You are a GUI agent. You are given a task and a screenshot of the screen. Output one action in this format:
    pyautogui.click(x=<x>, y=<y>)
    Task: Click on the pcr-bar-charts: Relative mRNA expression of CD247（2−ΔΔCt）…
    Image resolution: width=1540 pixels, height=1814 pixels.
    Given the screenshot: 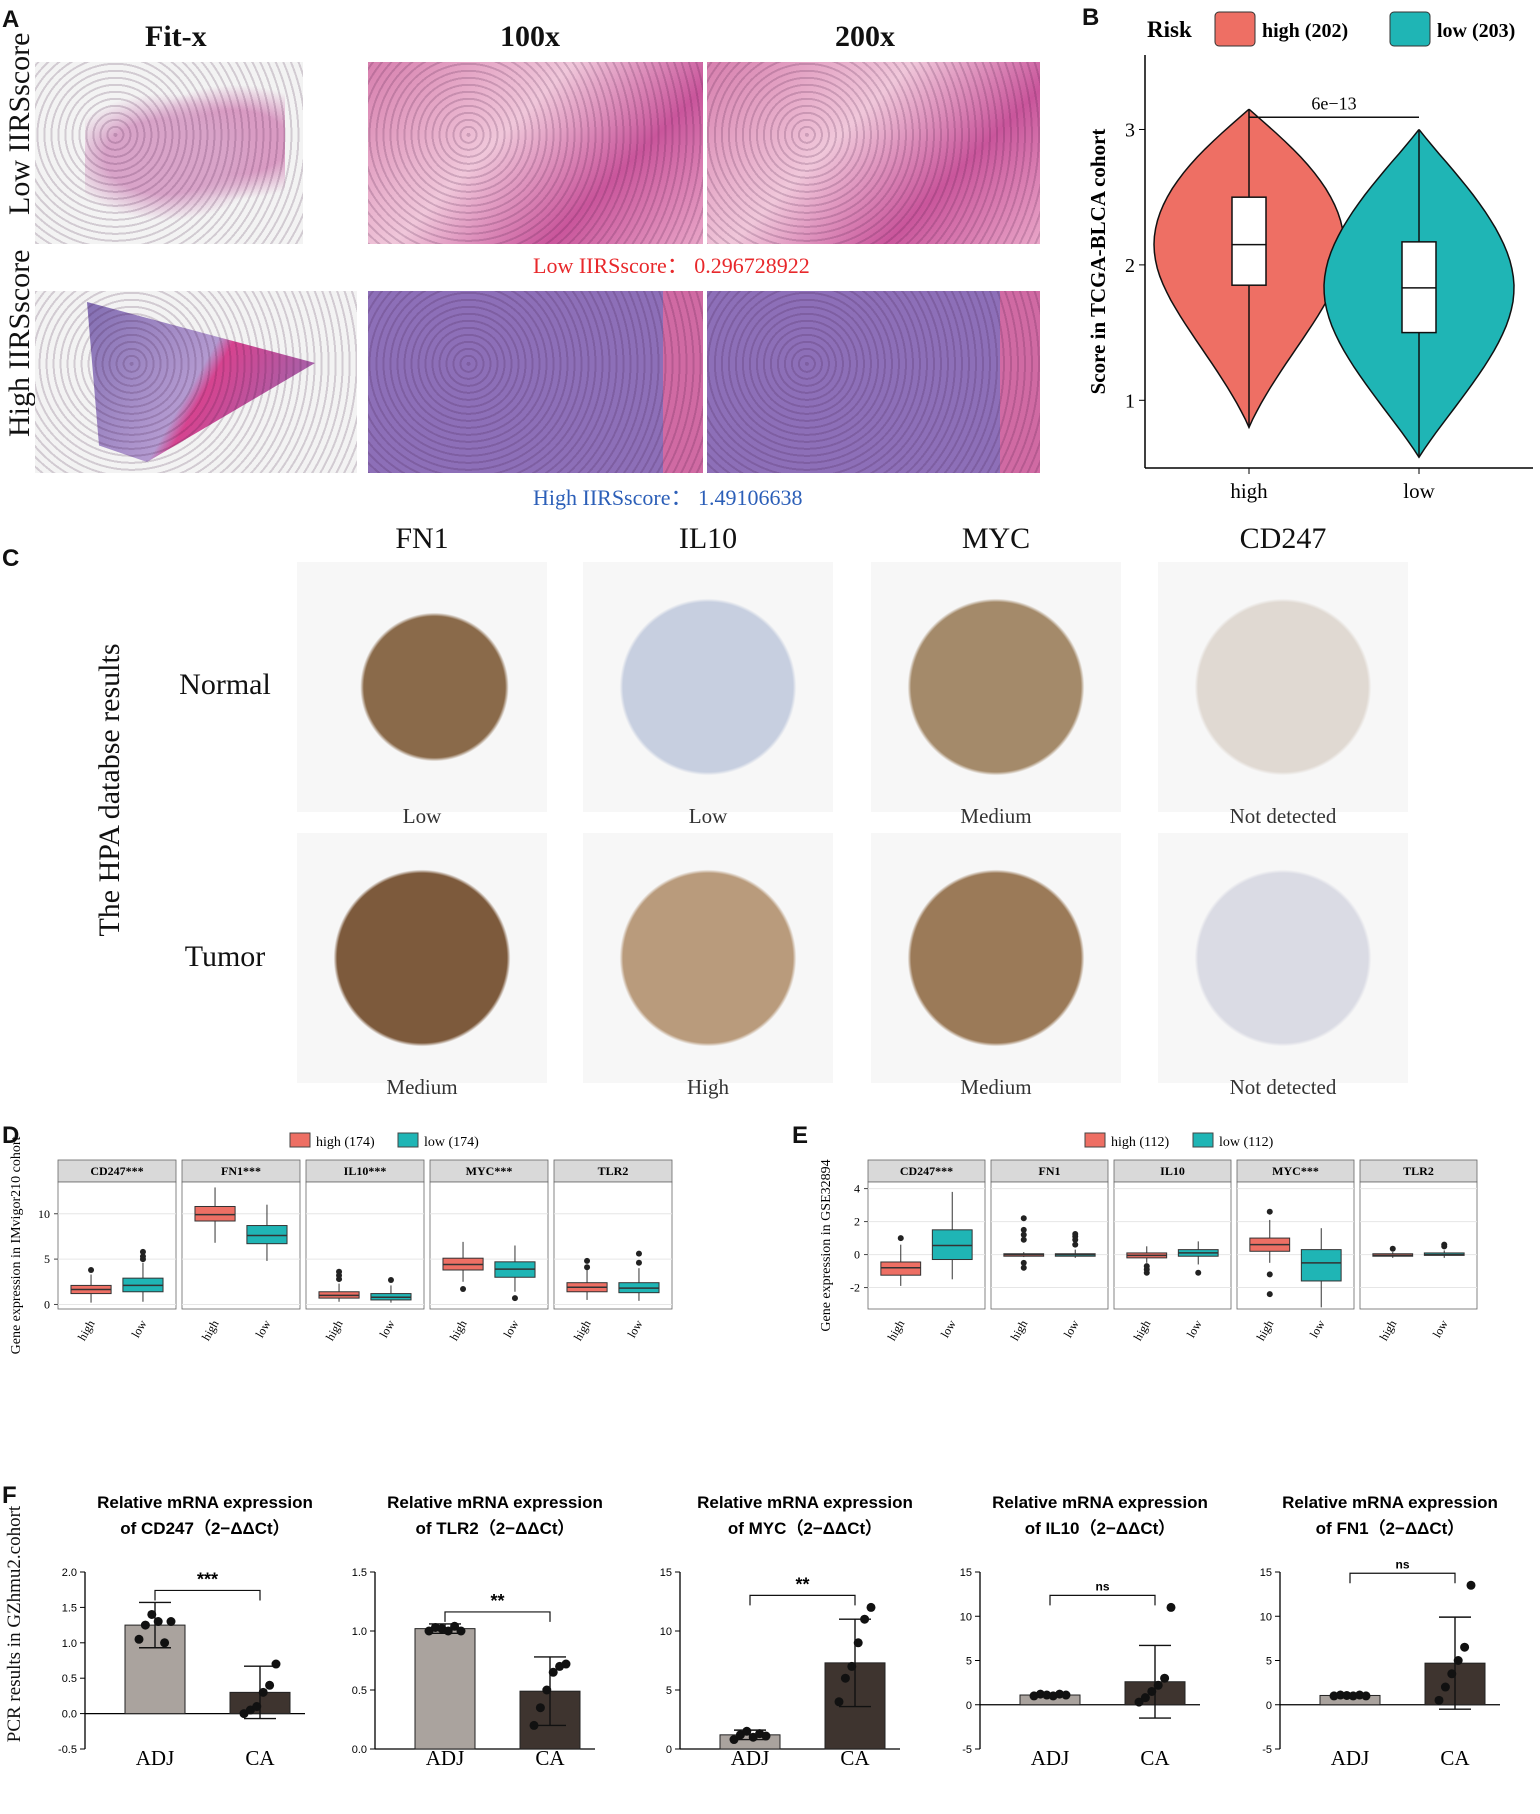 What is the action you would take?
    pyautogui.click(x=779, y=1631)
    